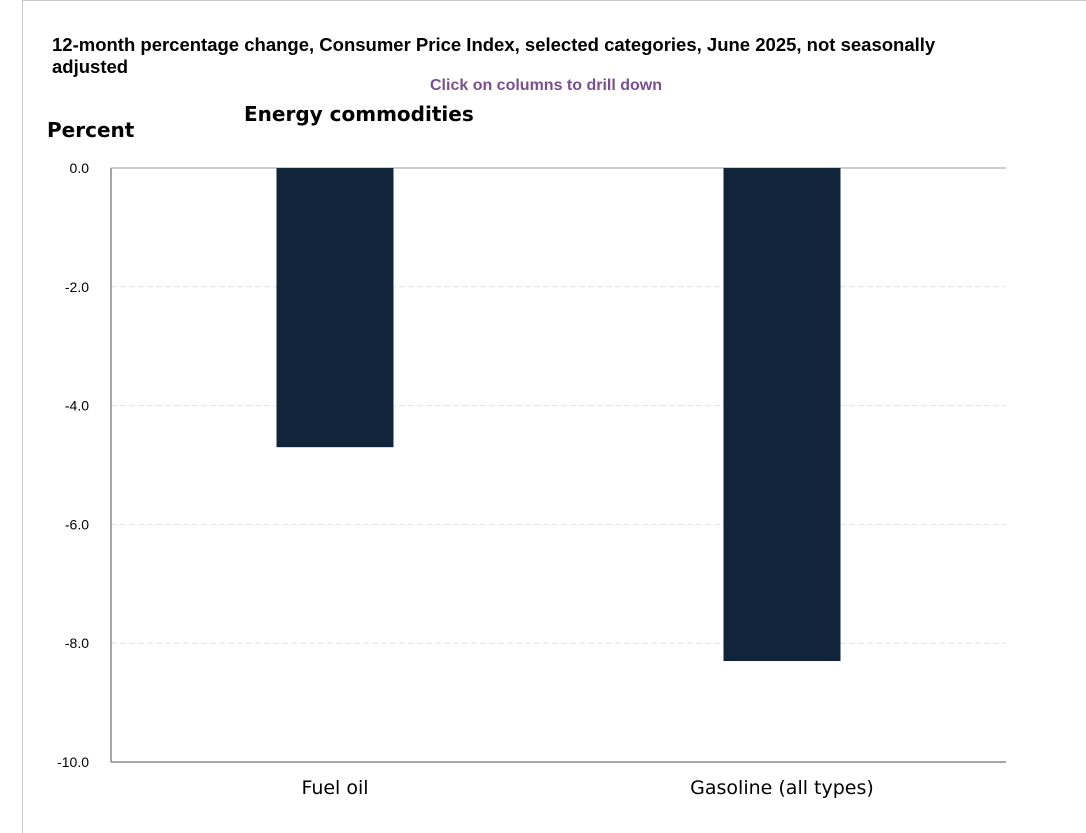  I want to click on y-tick-label: -10.0, so click(73, 762).